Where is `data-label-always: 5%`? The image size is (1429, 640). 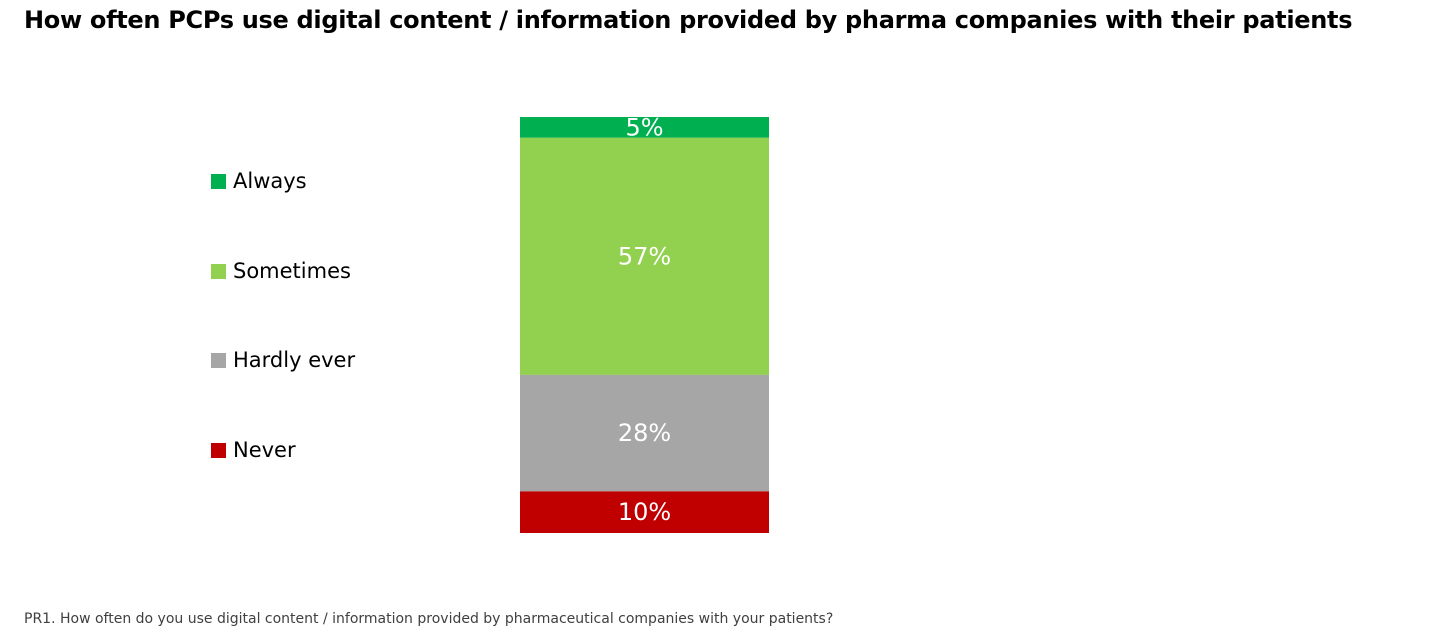
data-label-always: 5% is located at coordinates (644, 127).